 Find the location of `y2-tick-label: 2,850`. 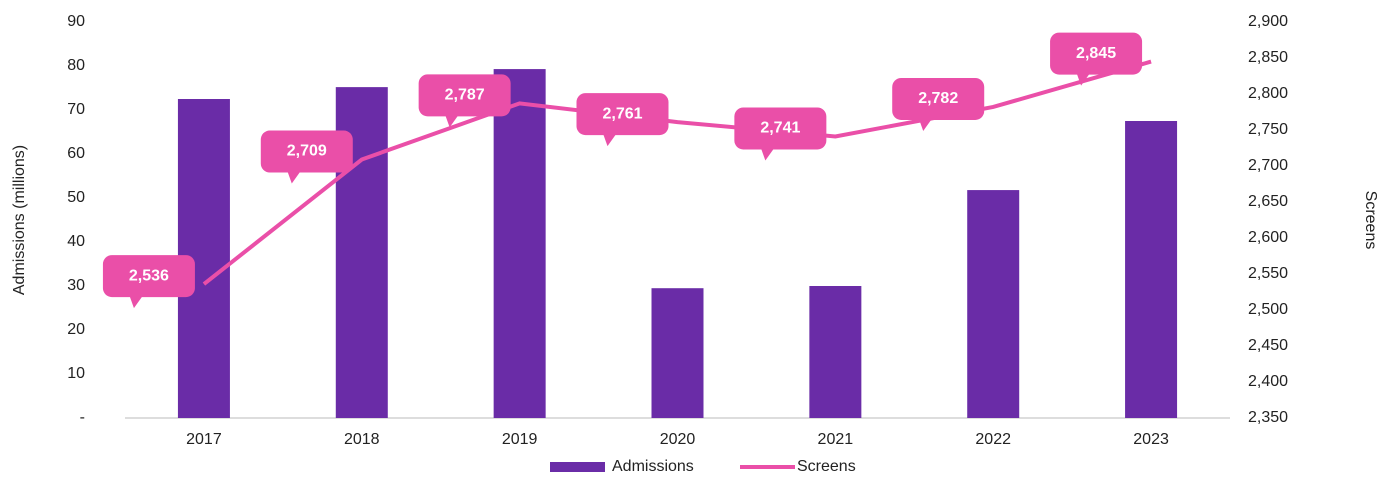

y2-tick-label: 2,850 is located at coordinates (1268, 57).